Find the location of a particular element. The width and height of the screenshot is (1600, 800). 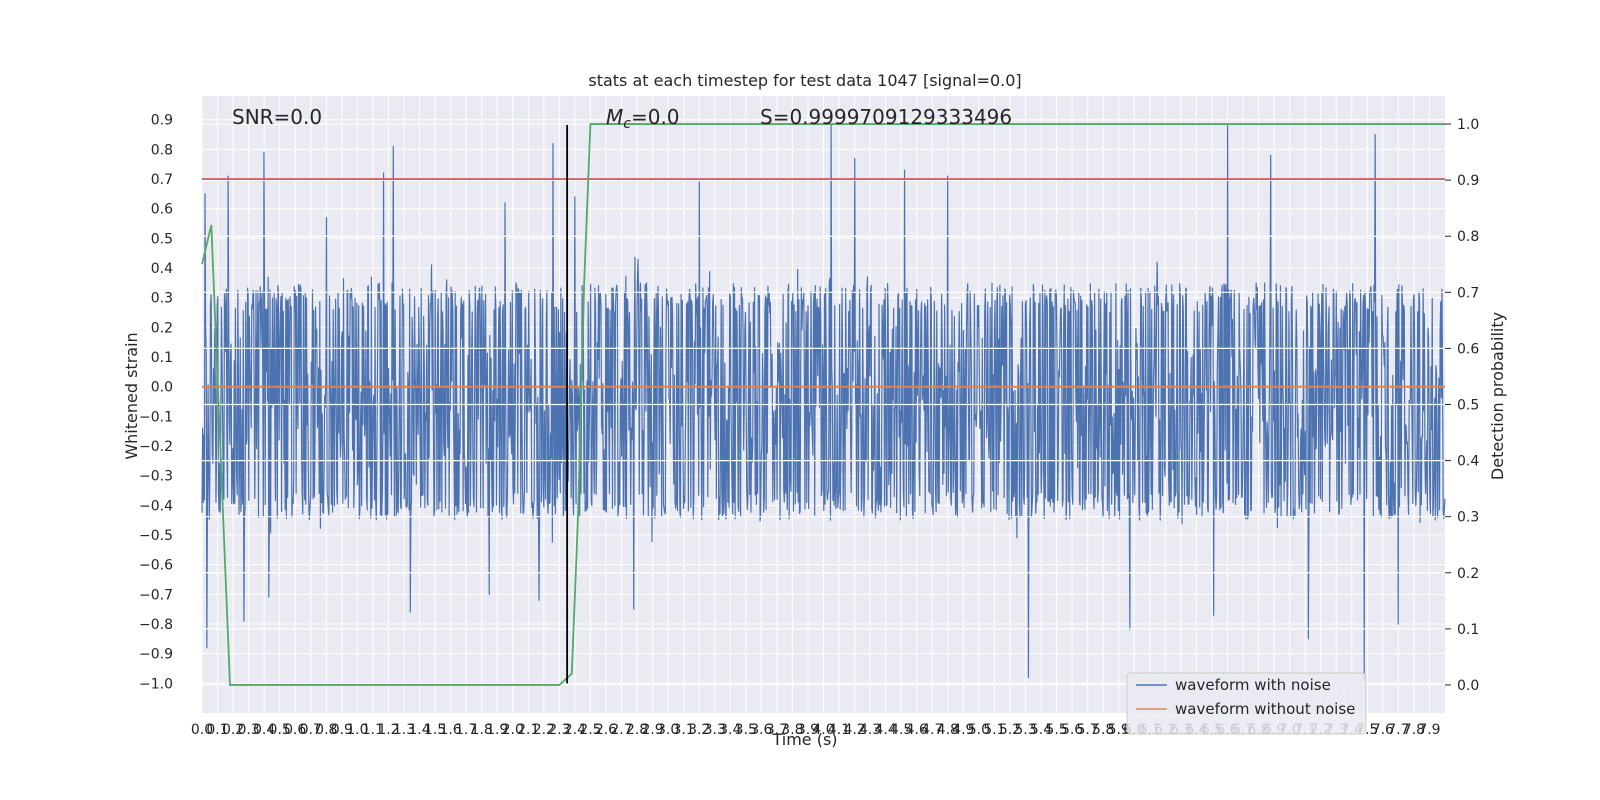

y2-tick-label: 0.4 is located at coordinates (1468, 462).